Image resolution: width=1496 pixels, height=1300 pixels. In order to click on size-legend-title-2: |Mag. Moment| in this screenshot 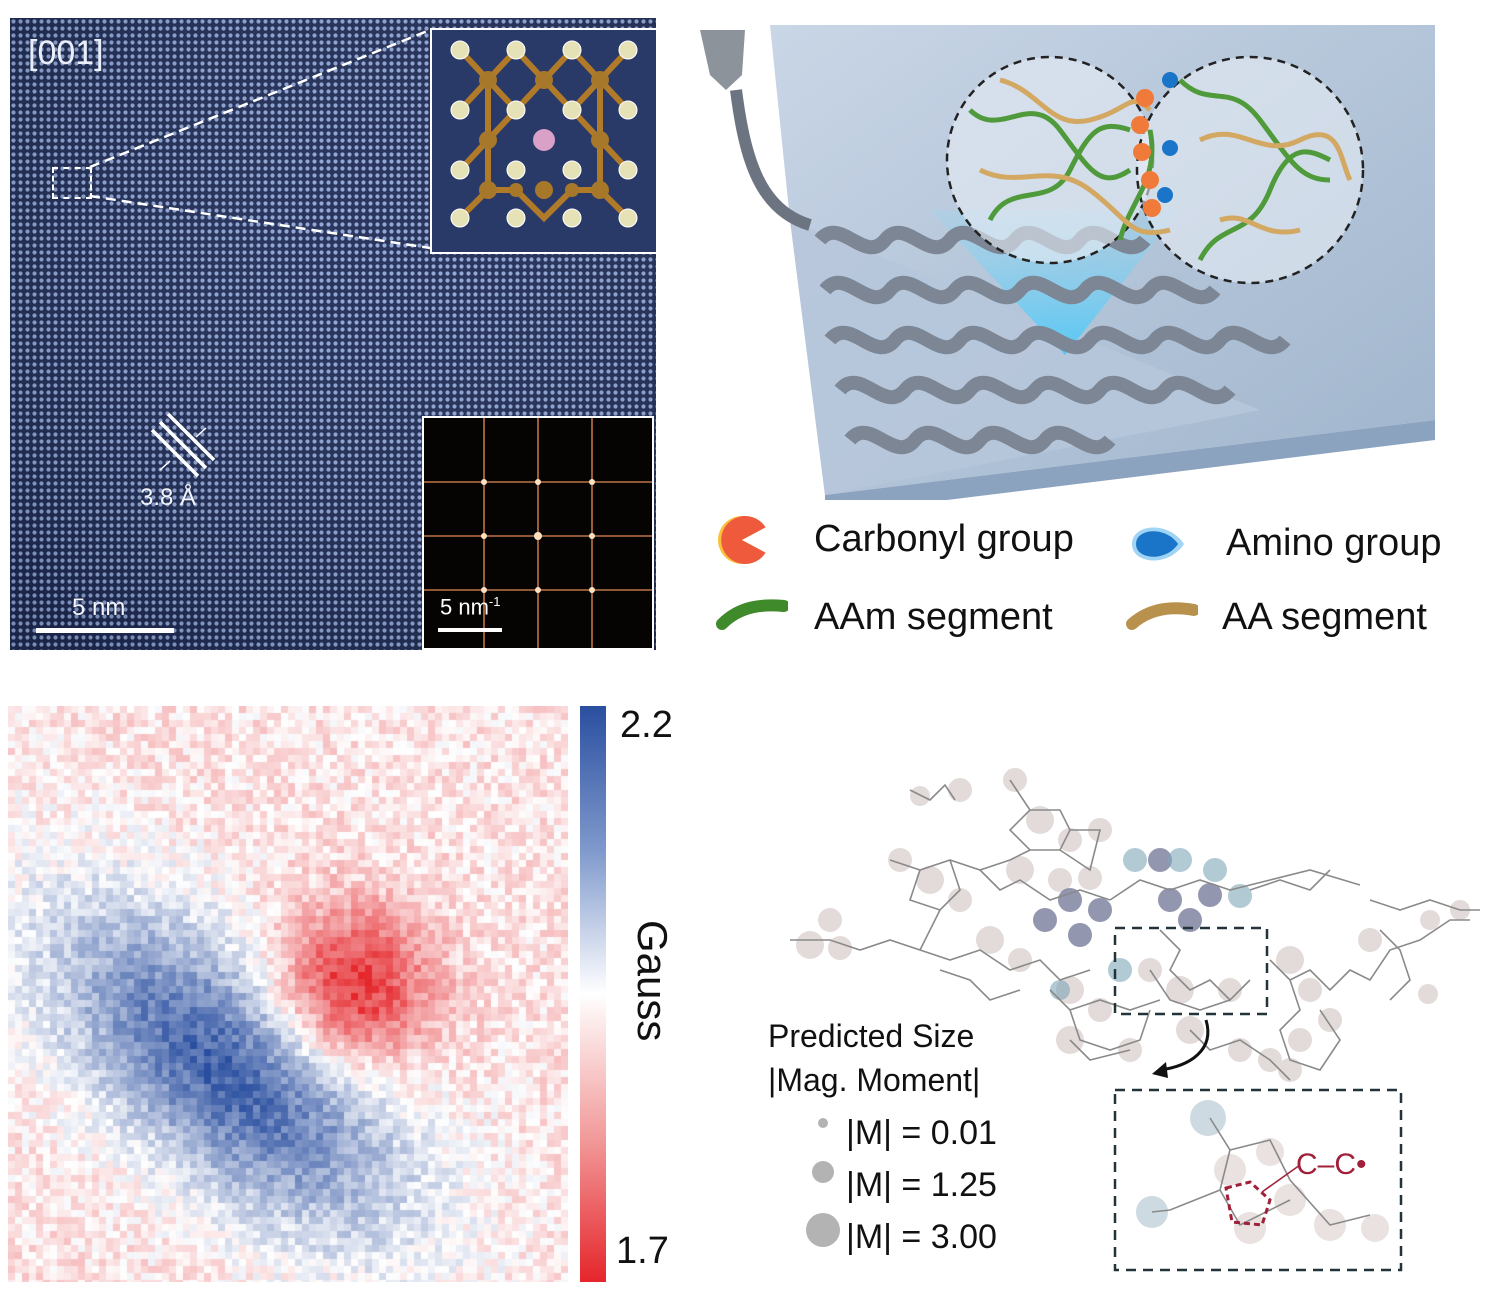, I will do `click(874, 1080)`.